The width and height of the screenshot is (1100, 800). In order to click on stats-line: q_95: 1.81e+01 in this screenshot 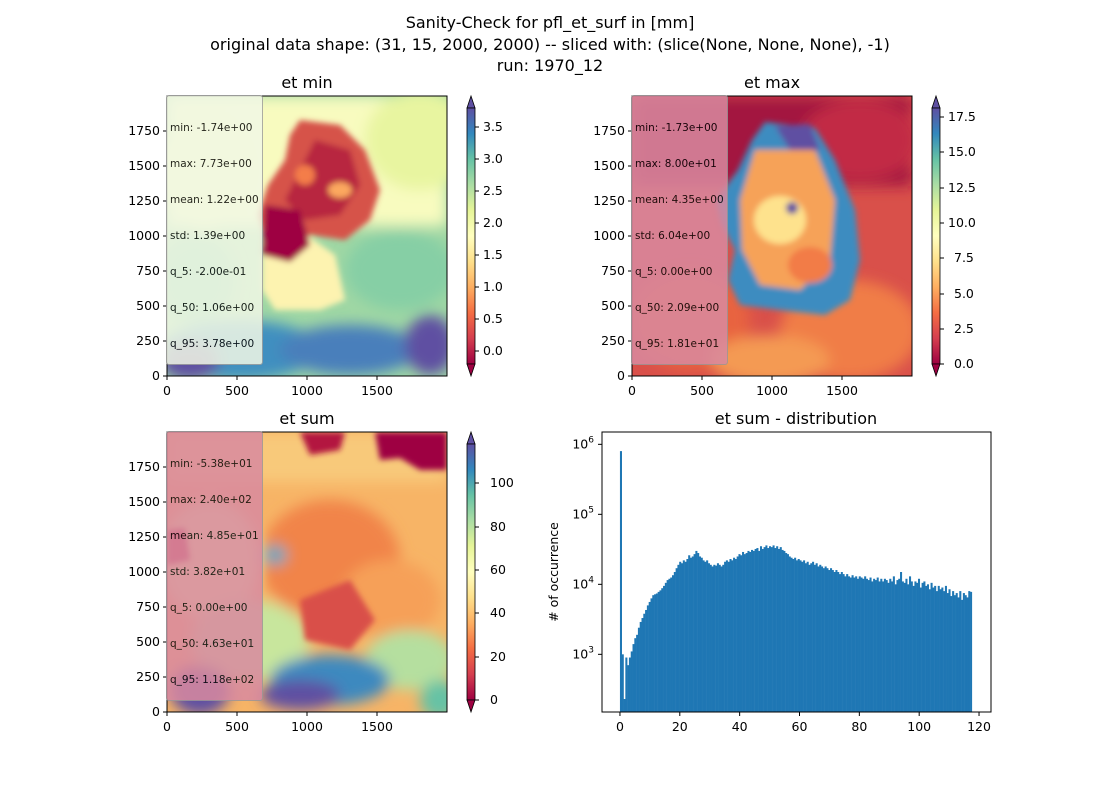, I will do `click(677, 344)`.